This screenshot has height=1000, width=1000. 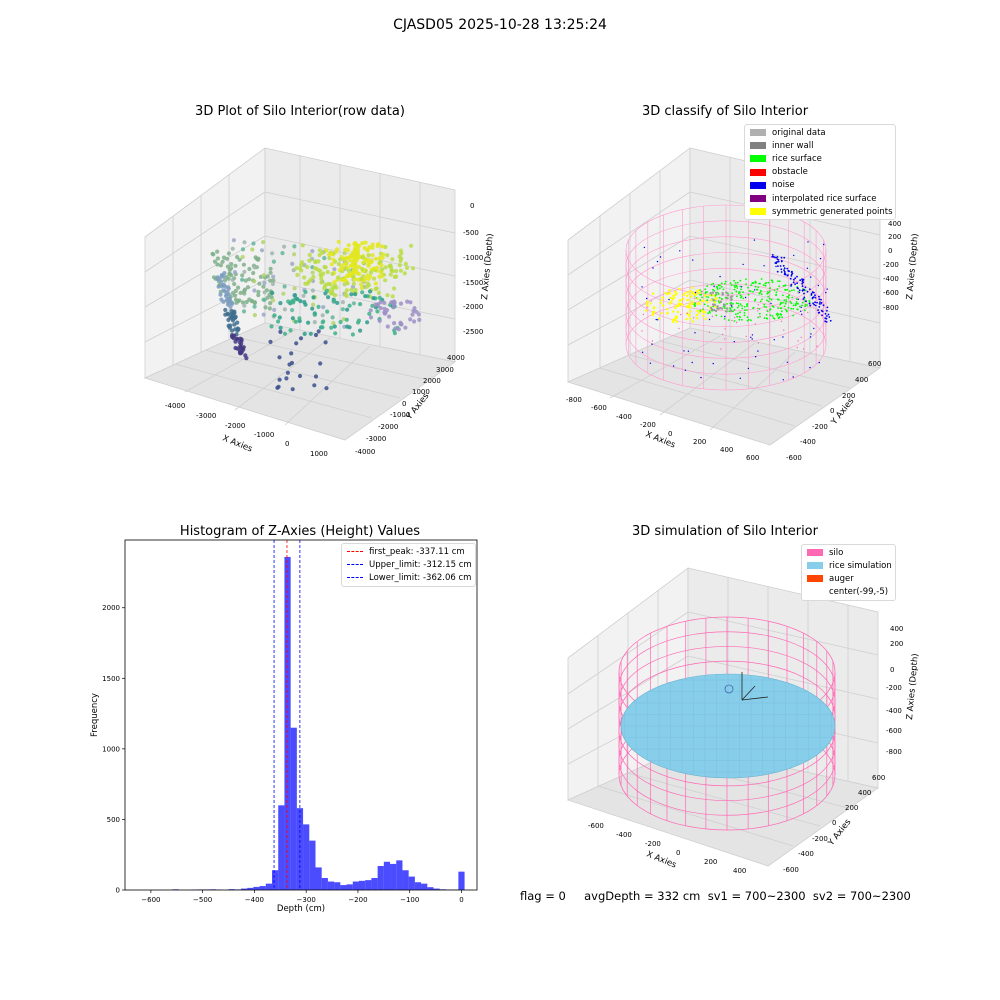 What do you see at coordinates (175, 406) in the screenshot?
I see `raw-xtick: -4000` at bounding box center [175, 406].